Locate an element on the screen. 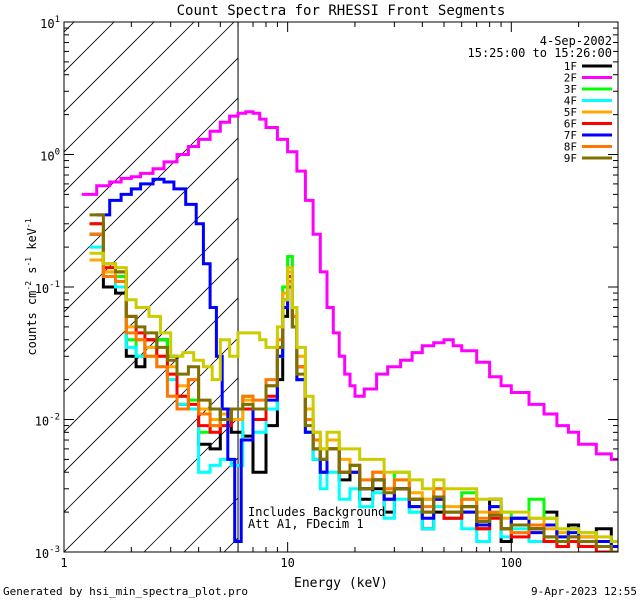  y-tick-label: 10⁻³ is located at coordinates (47, 553).